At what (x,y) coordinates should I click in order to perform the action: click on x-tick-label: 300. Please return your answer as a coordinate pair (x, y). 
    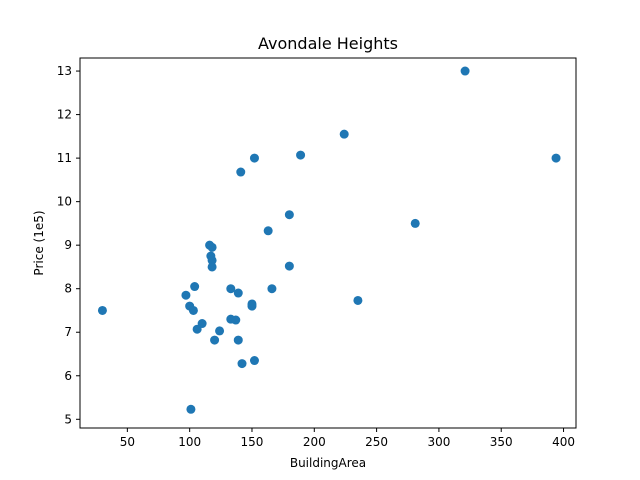
    Looking at the image, I should click on (438, 442).